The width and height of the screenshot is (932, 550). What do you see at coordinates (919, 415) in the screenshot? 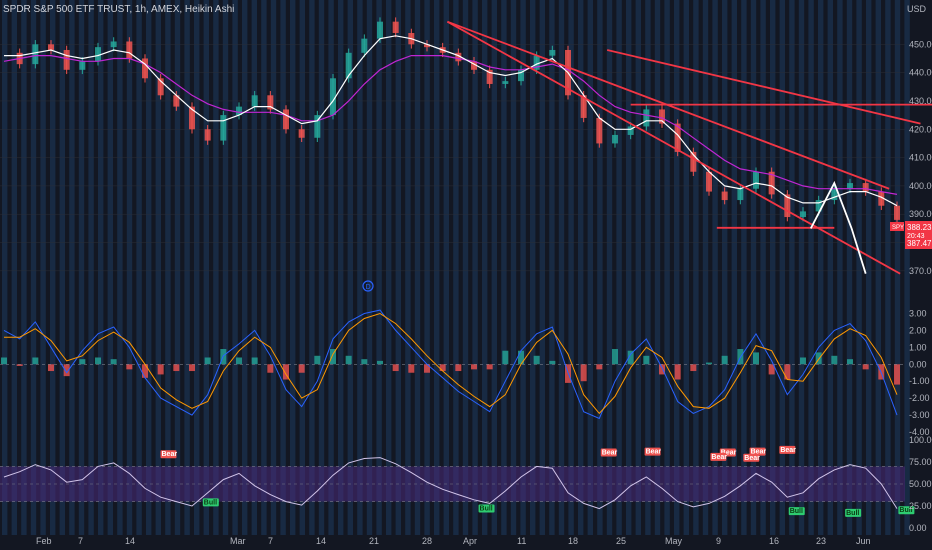
I see `macd-tick: -3.00` at bounding box center [919, 415].